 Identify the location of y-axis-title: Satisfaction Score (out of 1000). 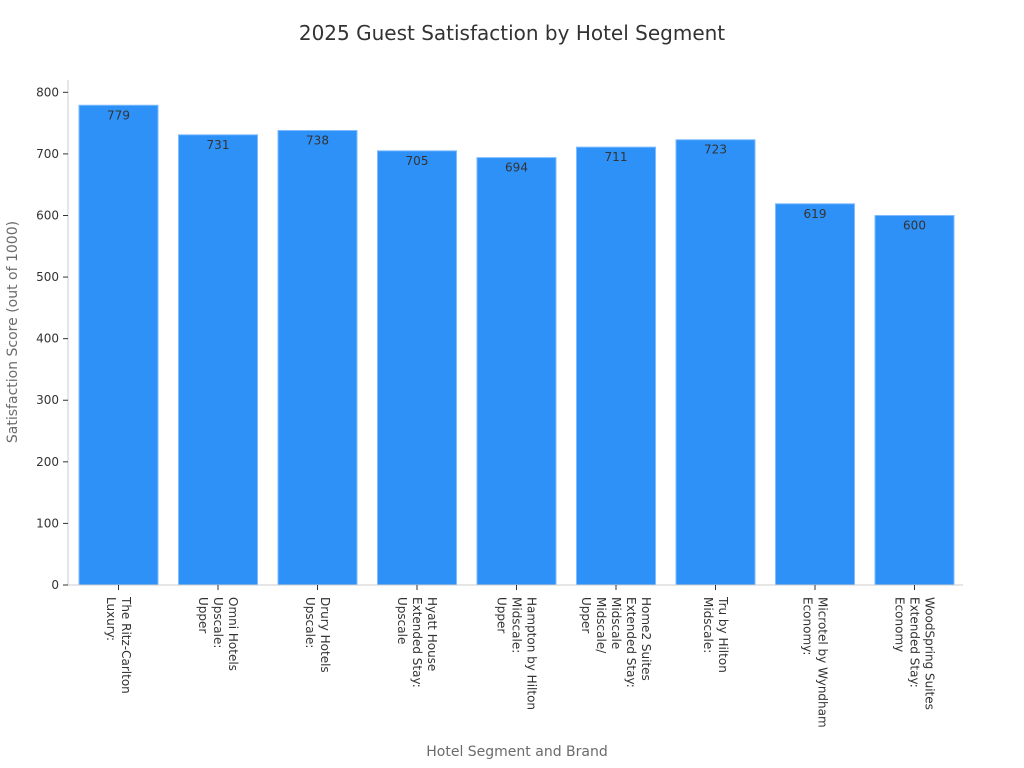
(13, 332).